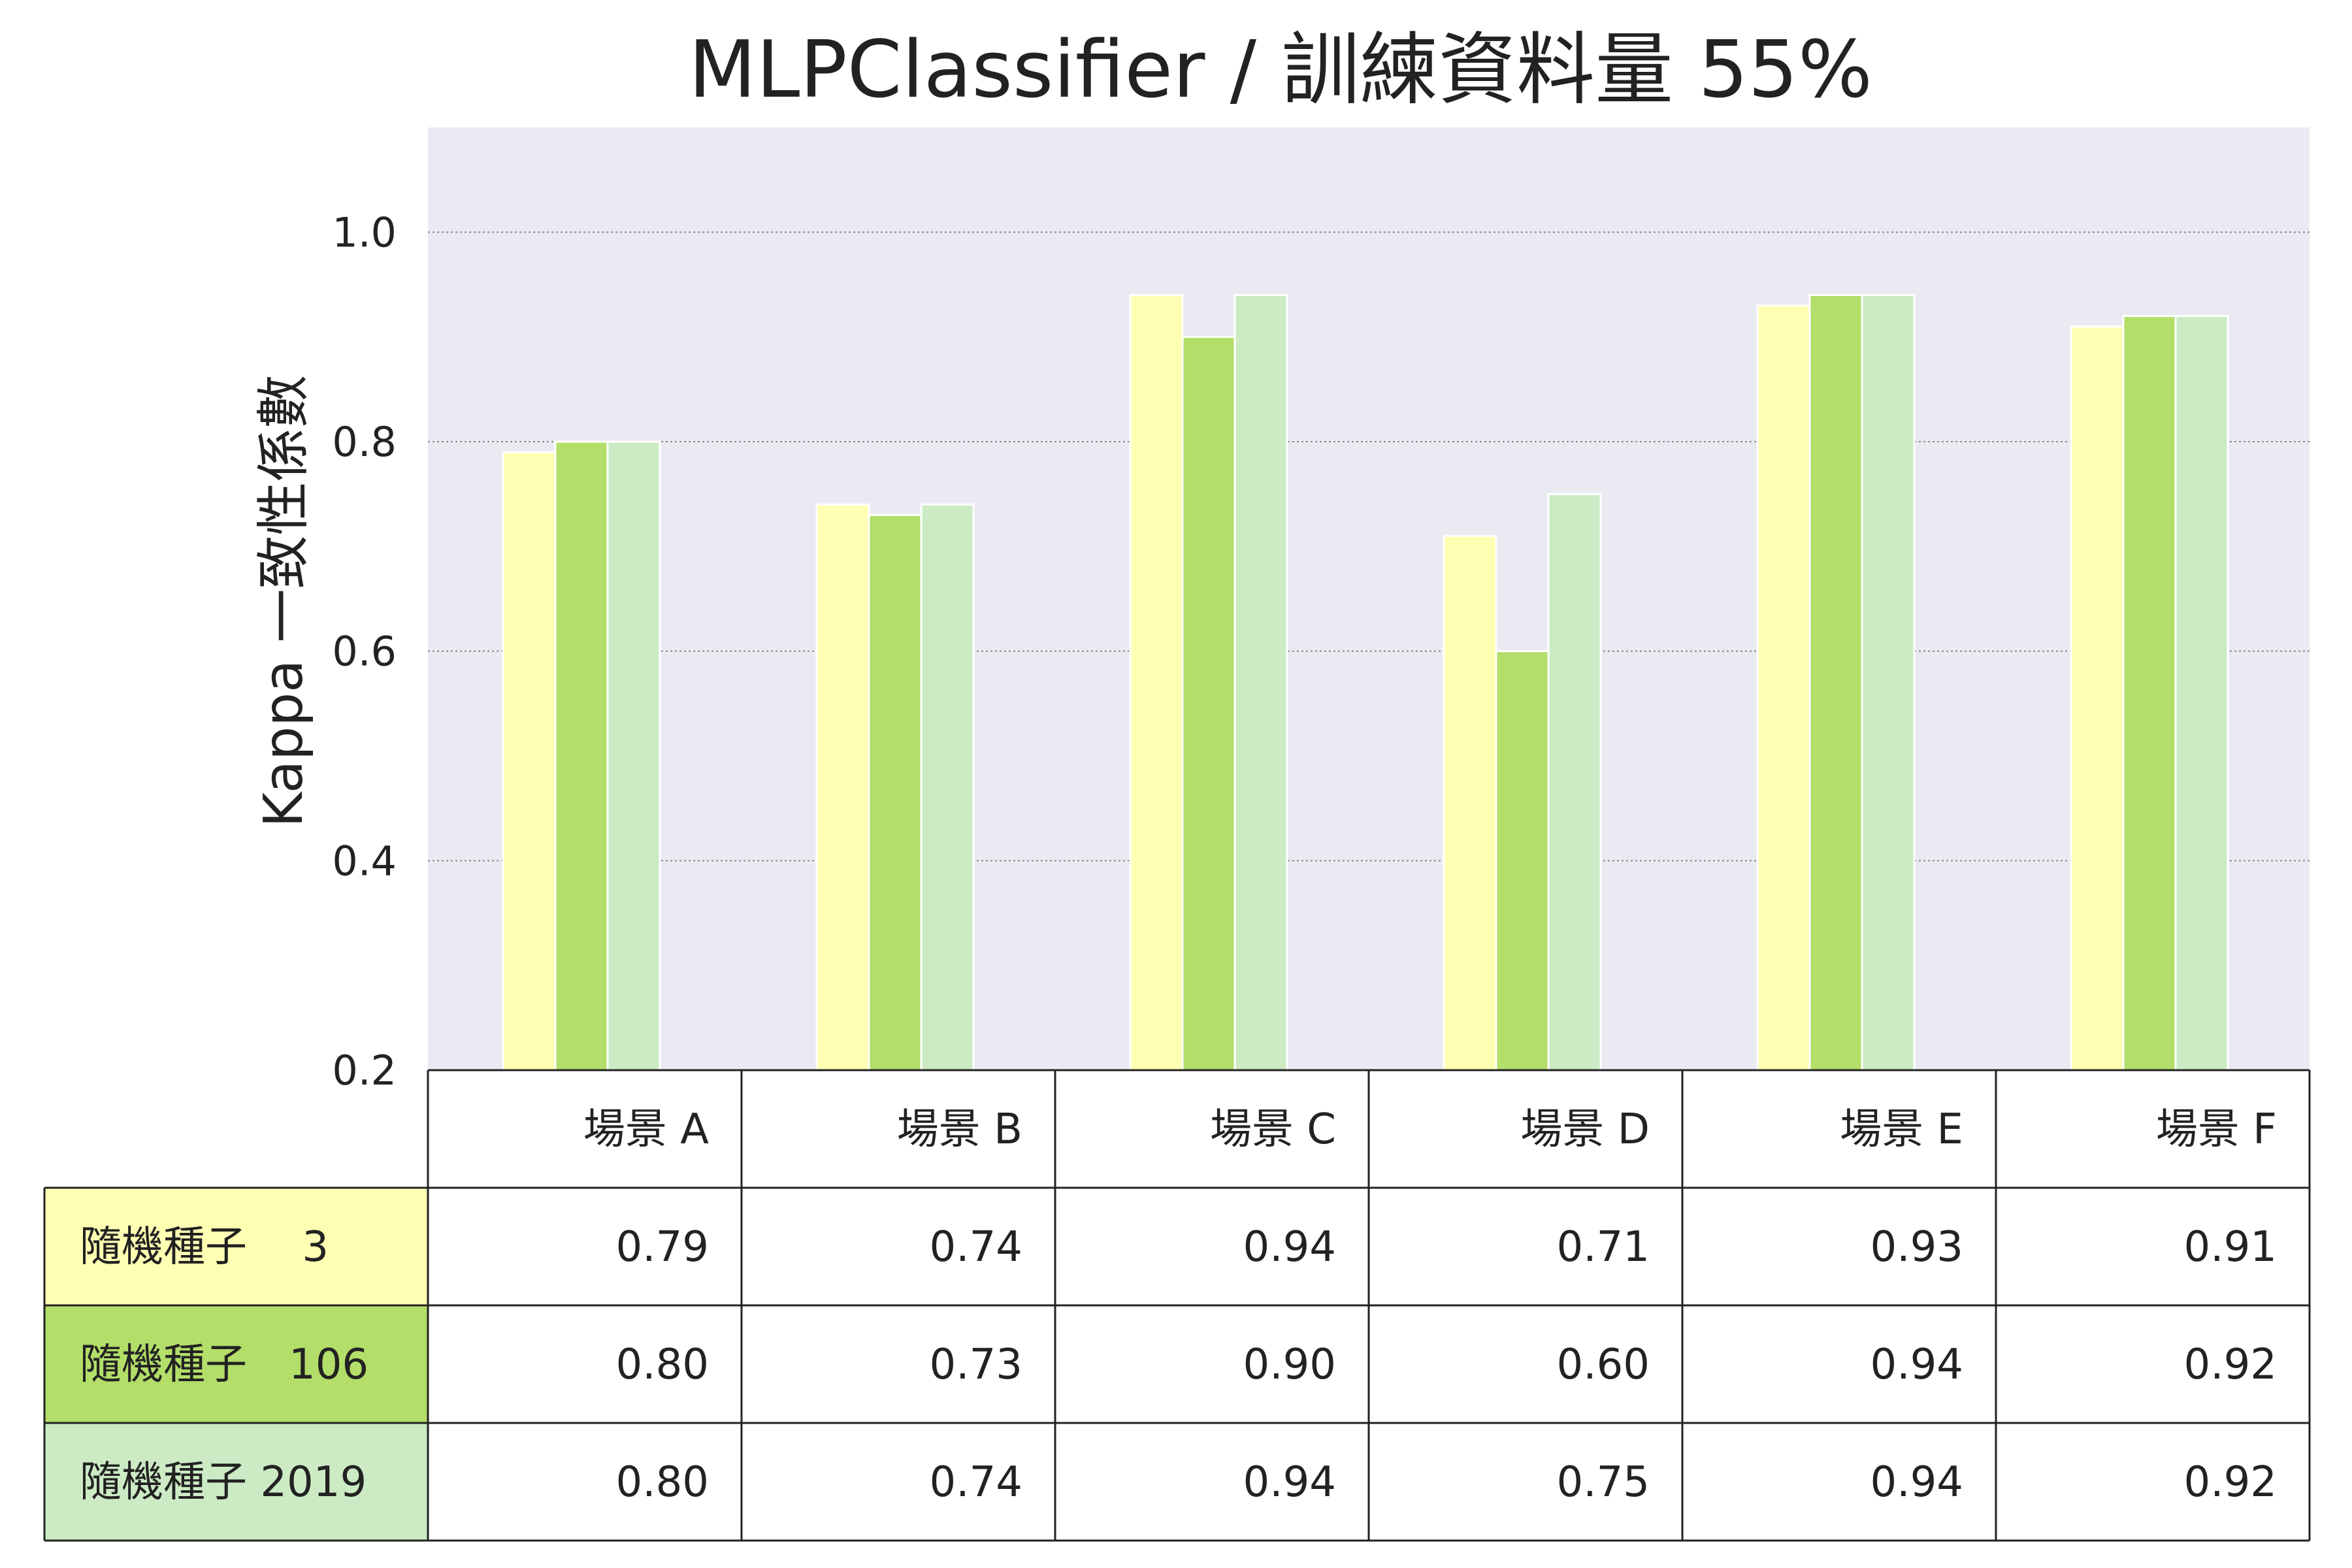 The height and width of the screenshot is (1568, 2352). What do you see at coordinates (2231, 1247) in the screenshot?
I see `data-label: 0.91` at bounding box center [2231, 1247].